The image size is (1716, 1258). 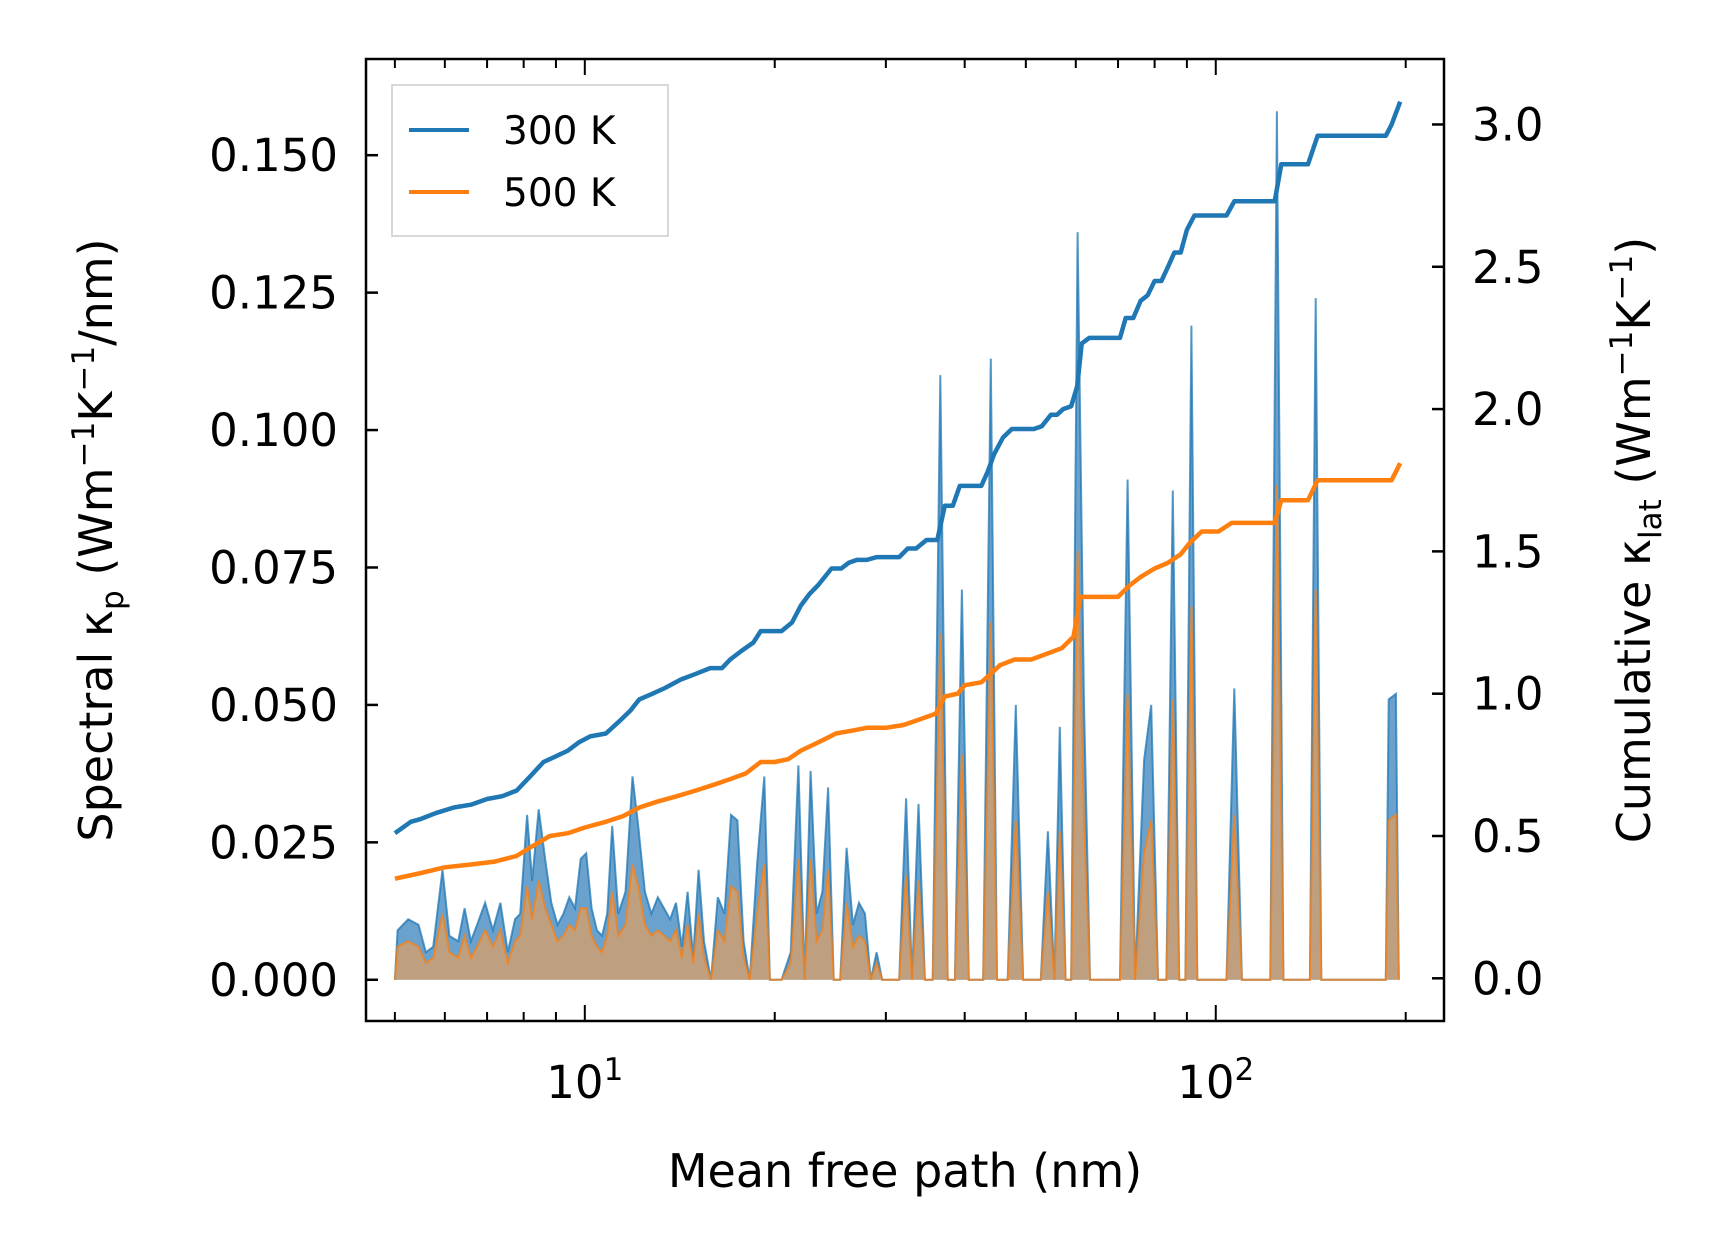 I want to click on right-tick-label-0: 0.0, so click(x=1508, y=978).